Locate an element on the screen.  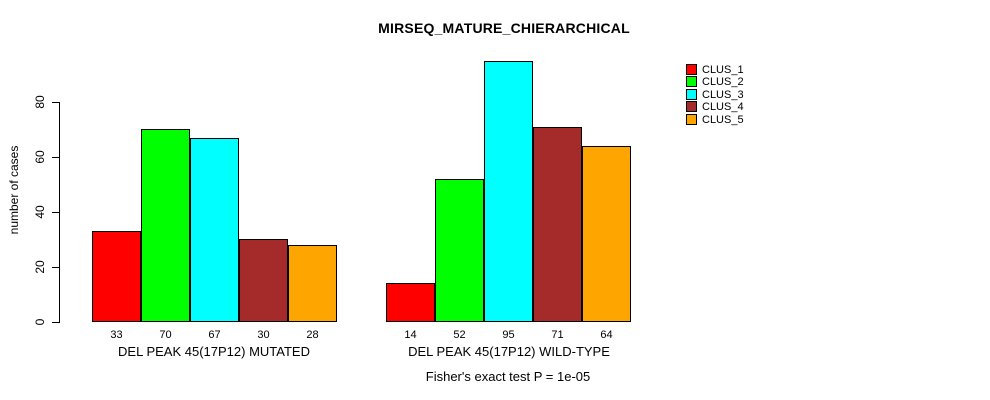
bar-clus_3-group1 is located at coordinates (214, 230).